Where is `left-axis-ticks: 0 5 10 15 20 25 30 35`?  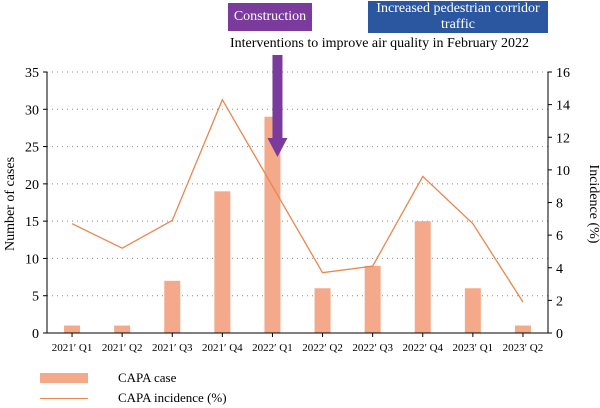 left-axis-ticks: 0 5 10 15 20 25 30 35 is located at coordinates (36, 204).